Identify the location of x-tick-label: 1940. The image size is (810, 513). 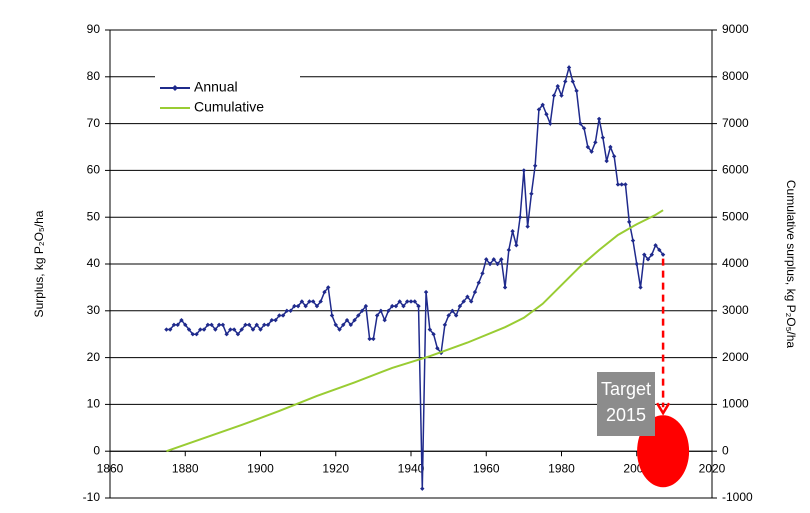
(411, 468).